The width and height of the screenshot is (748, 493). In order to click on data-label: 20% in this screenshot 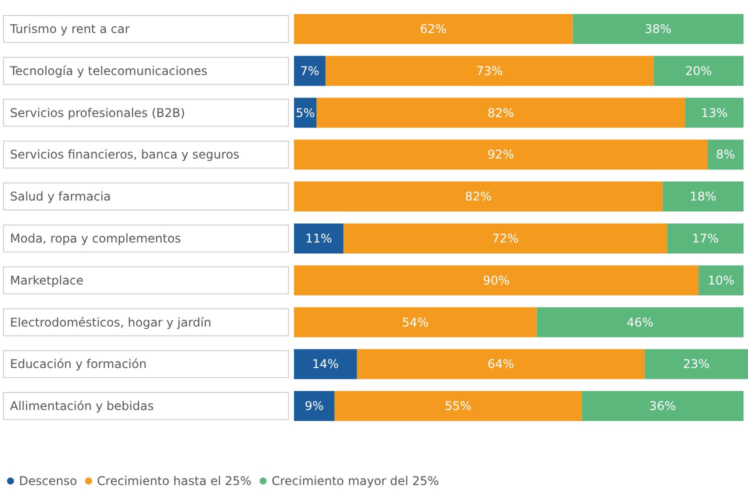, I will do `click(698, 71)`.